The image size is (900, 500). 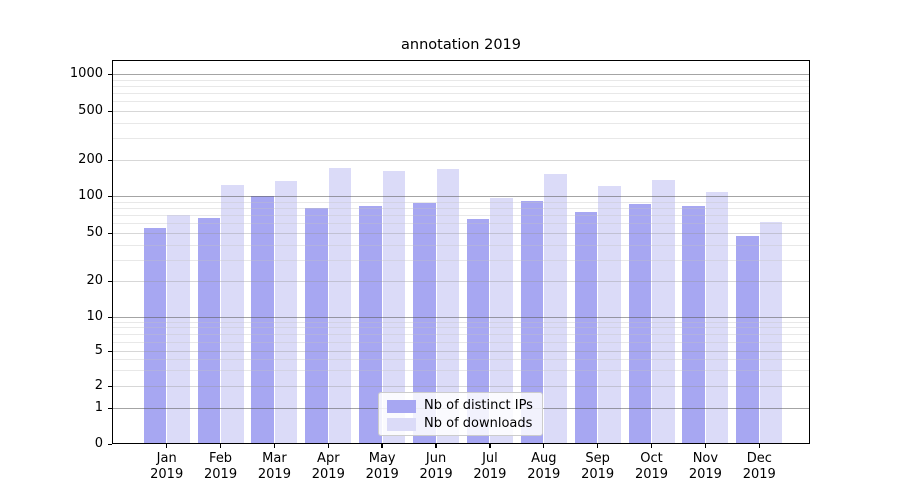 I want to click on bar-distinct-ips-mar, so click(x=262, y=319).